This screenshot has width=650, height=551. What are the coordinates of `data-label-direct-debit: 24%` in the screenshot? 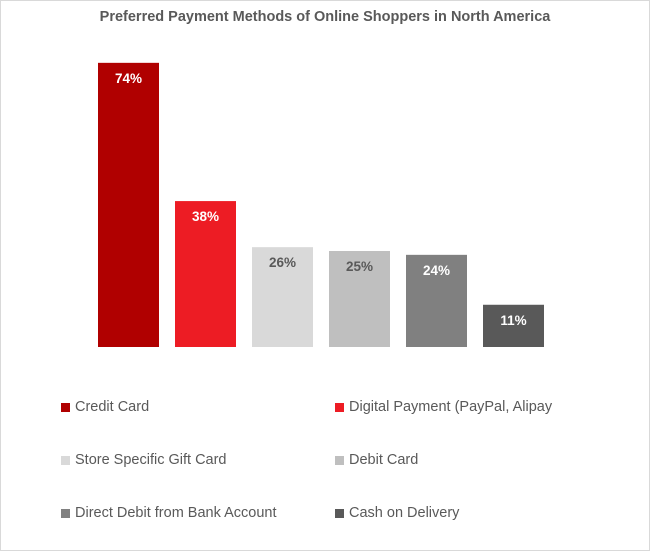 It's located at (436, 270).